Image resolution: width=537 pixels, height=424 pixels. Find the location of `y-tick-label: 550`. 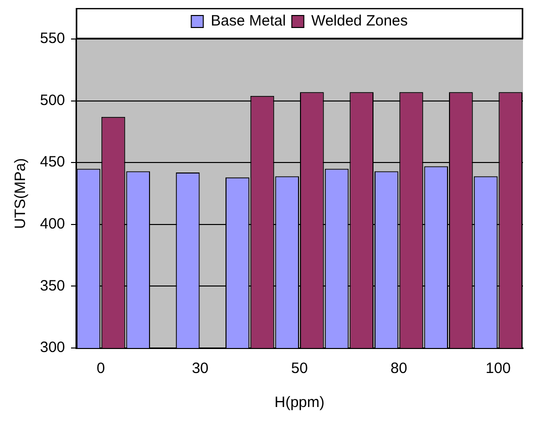

y-tick-label: 550 is located at coordinates (53, 39).